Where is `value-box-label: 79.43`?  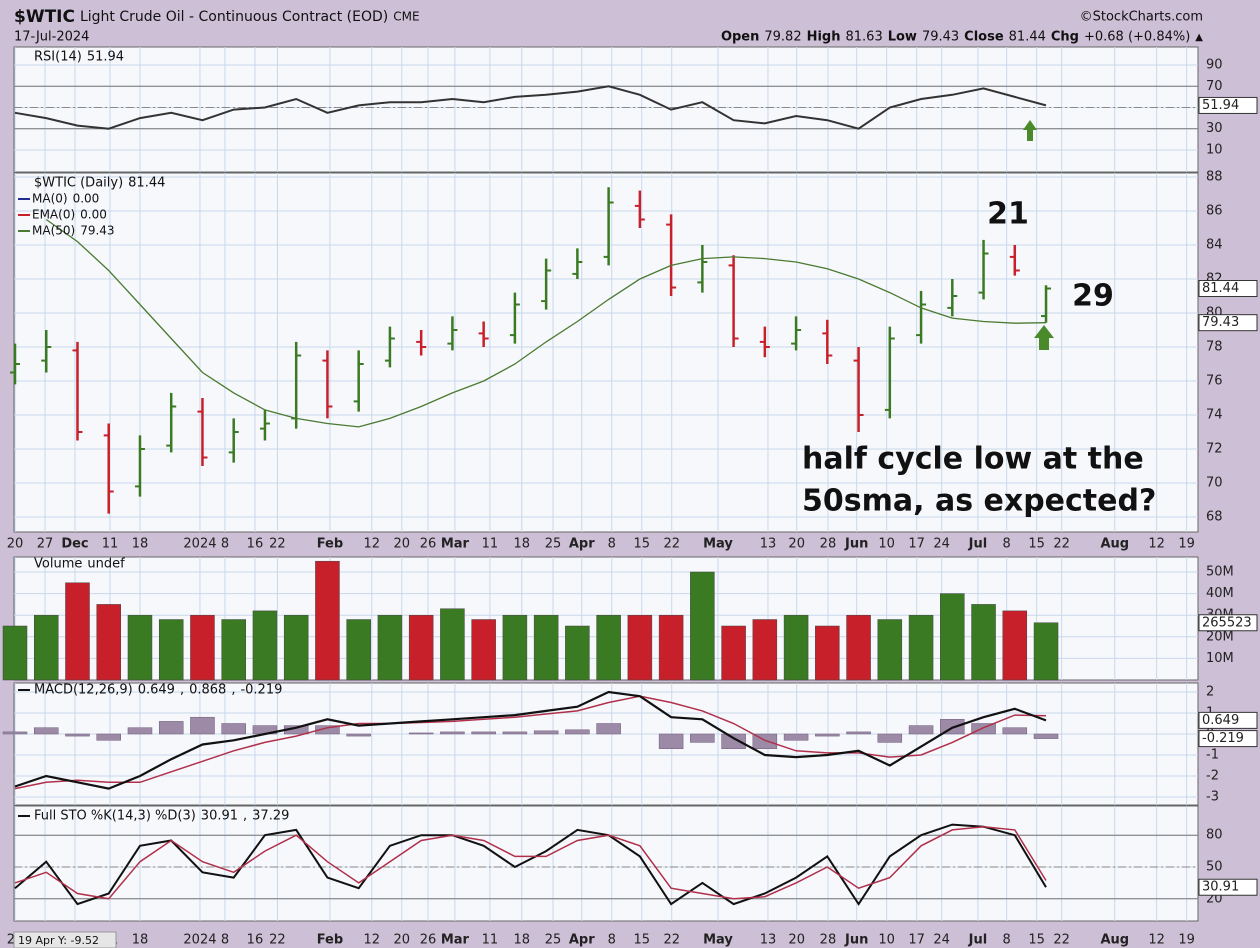
value-box-label: 79.43 is located at coordinates (1220, 322).